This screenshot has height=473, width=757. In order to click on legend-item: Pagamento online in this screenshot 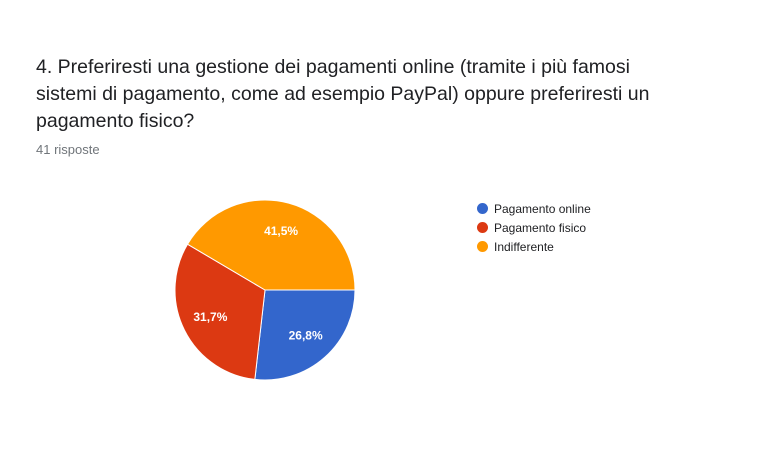, I will do `click(534, 208)`.